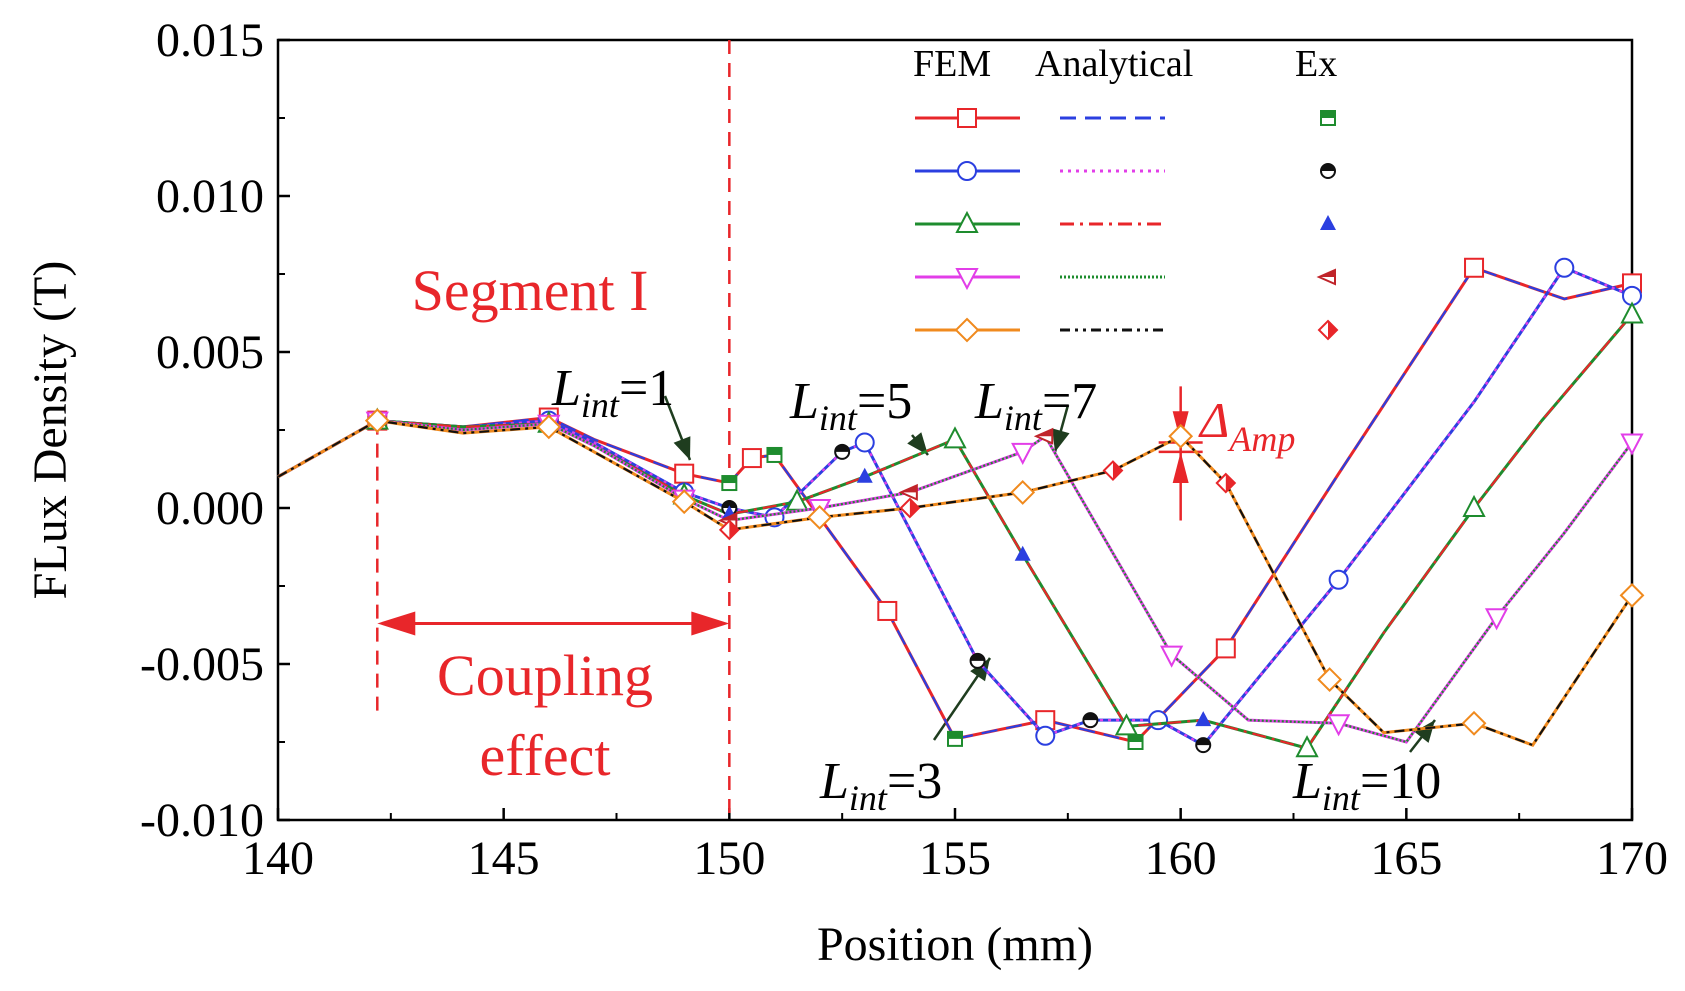 The image size is (1685, 991). Describe the element at coordinates (504, 858) in the screenshot. I see `x-tick-label: 145` at that location.